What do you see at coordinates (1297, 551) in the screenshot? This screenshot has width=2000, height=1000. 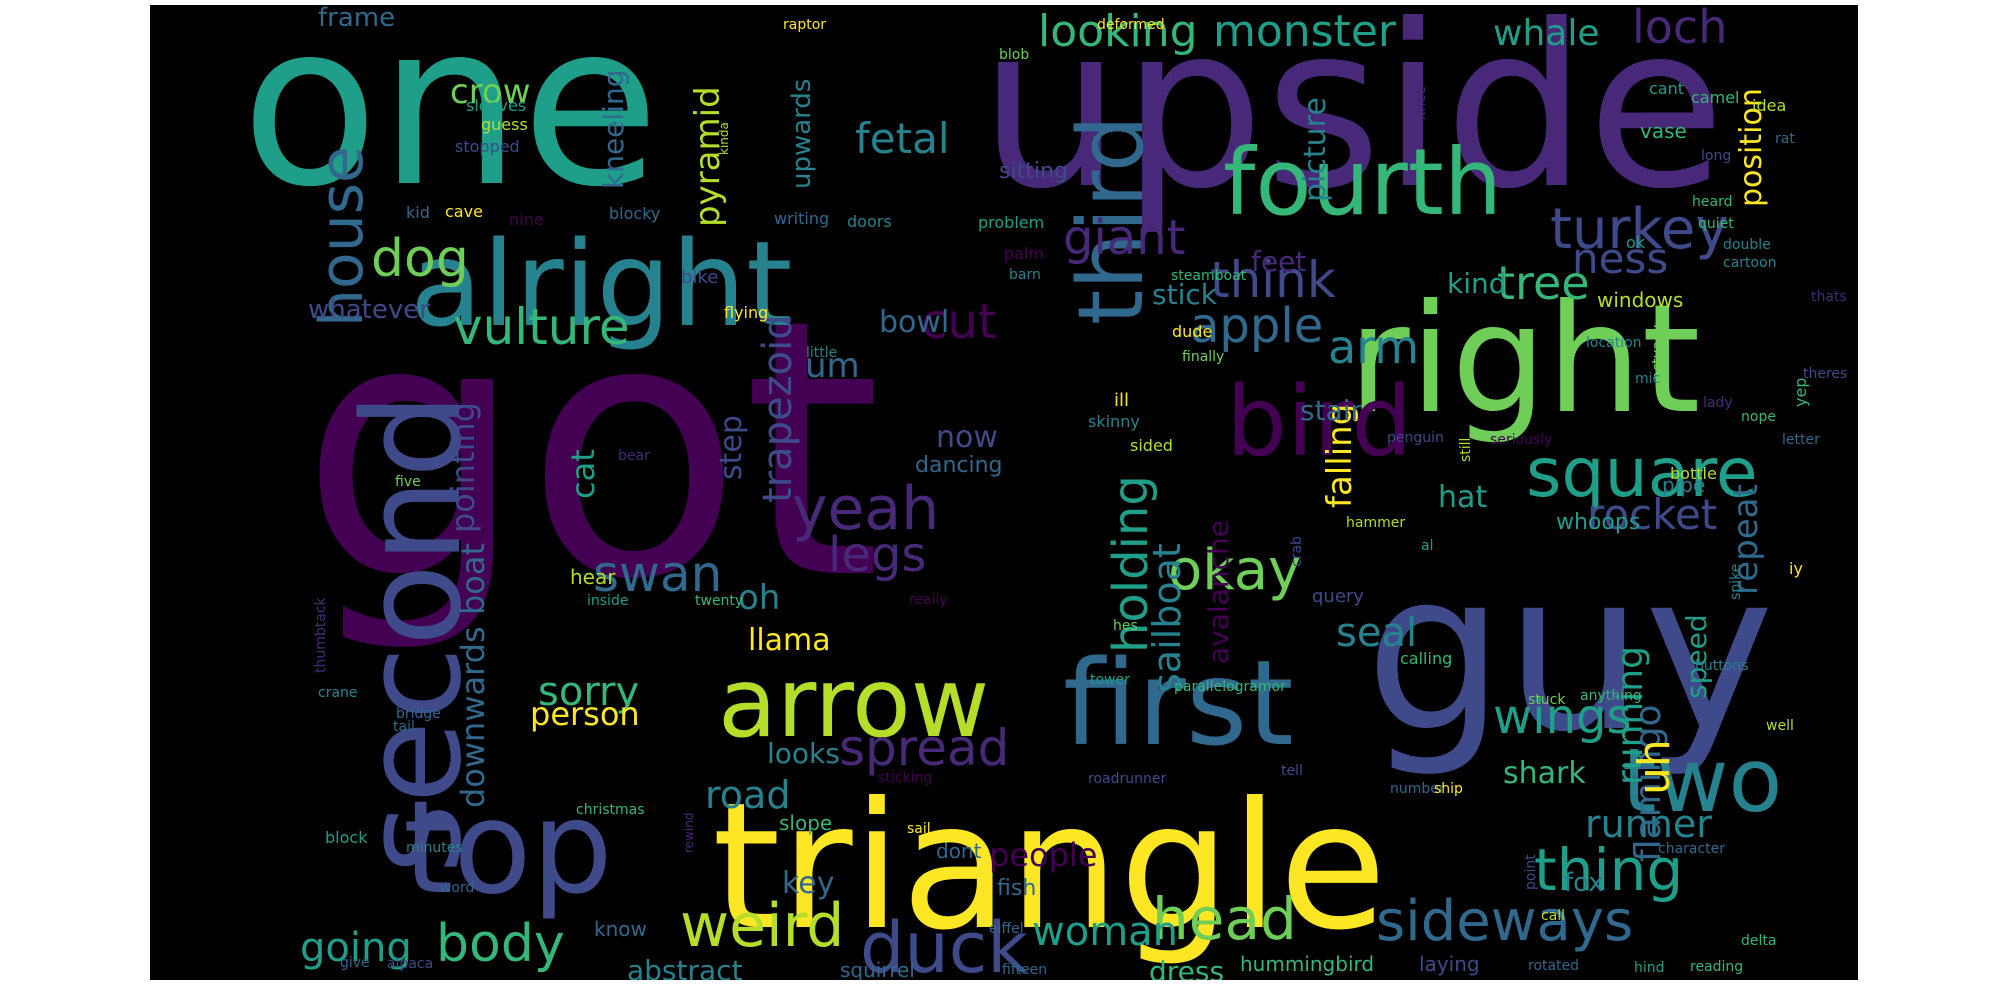 I see `word-crab: crab` at bounding box center [1297, 551].